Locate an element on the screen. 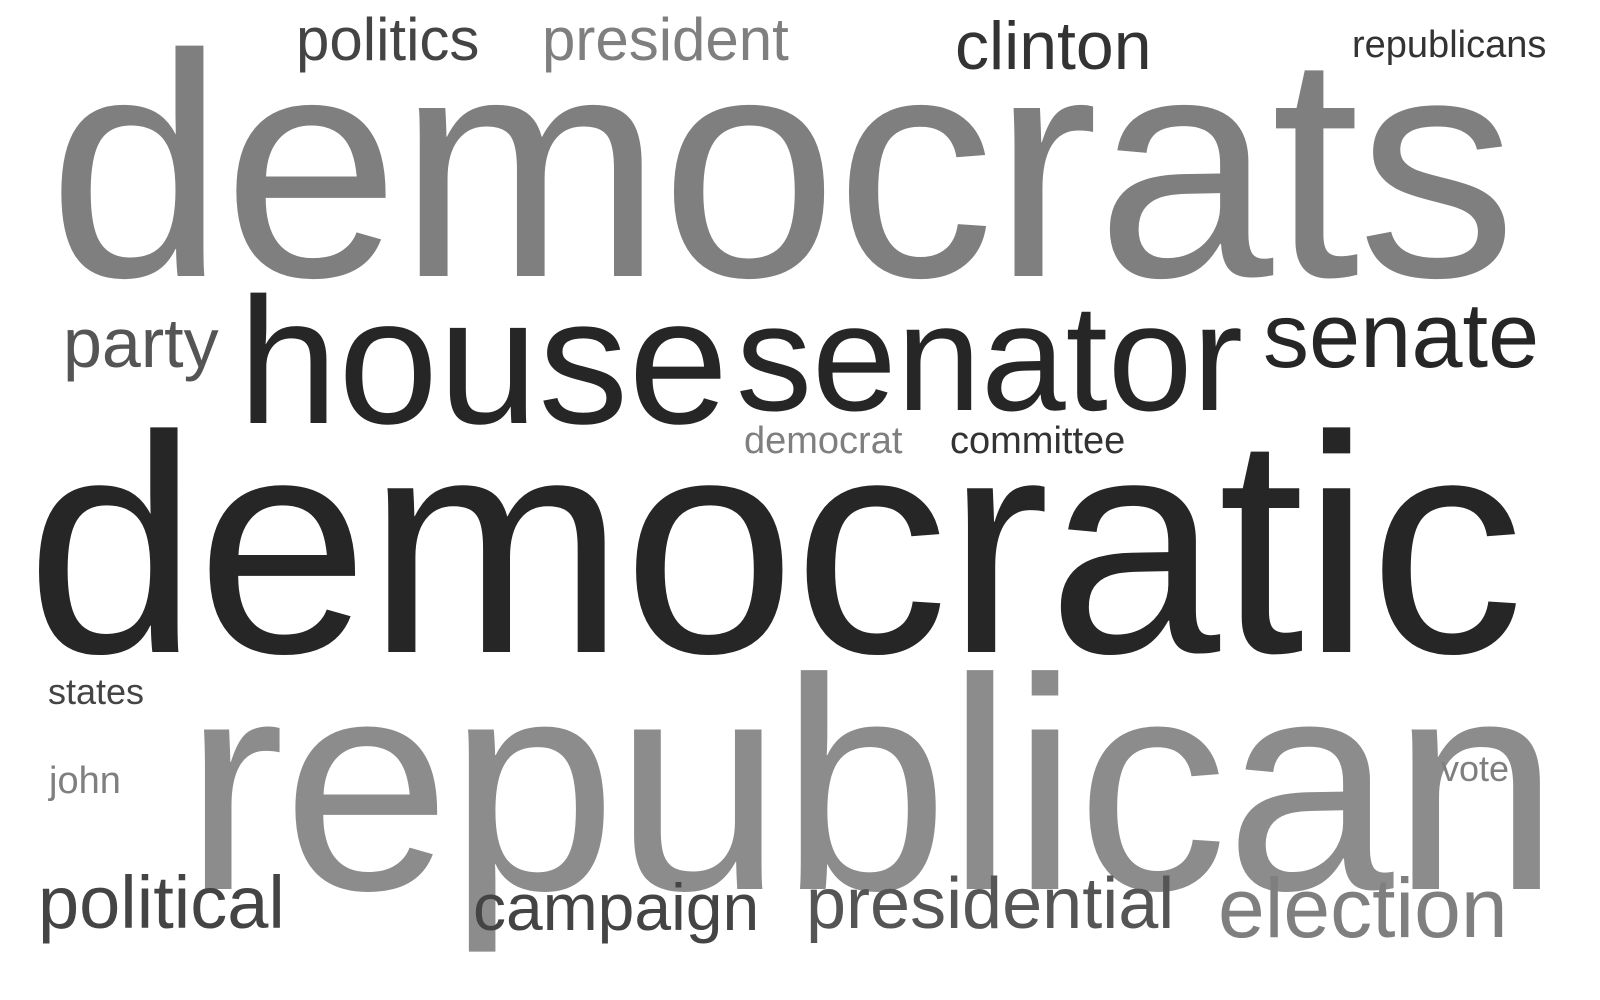 This screenshot has width=1600, height=1000. word-president: president is located at coordinates (665, 39).